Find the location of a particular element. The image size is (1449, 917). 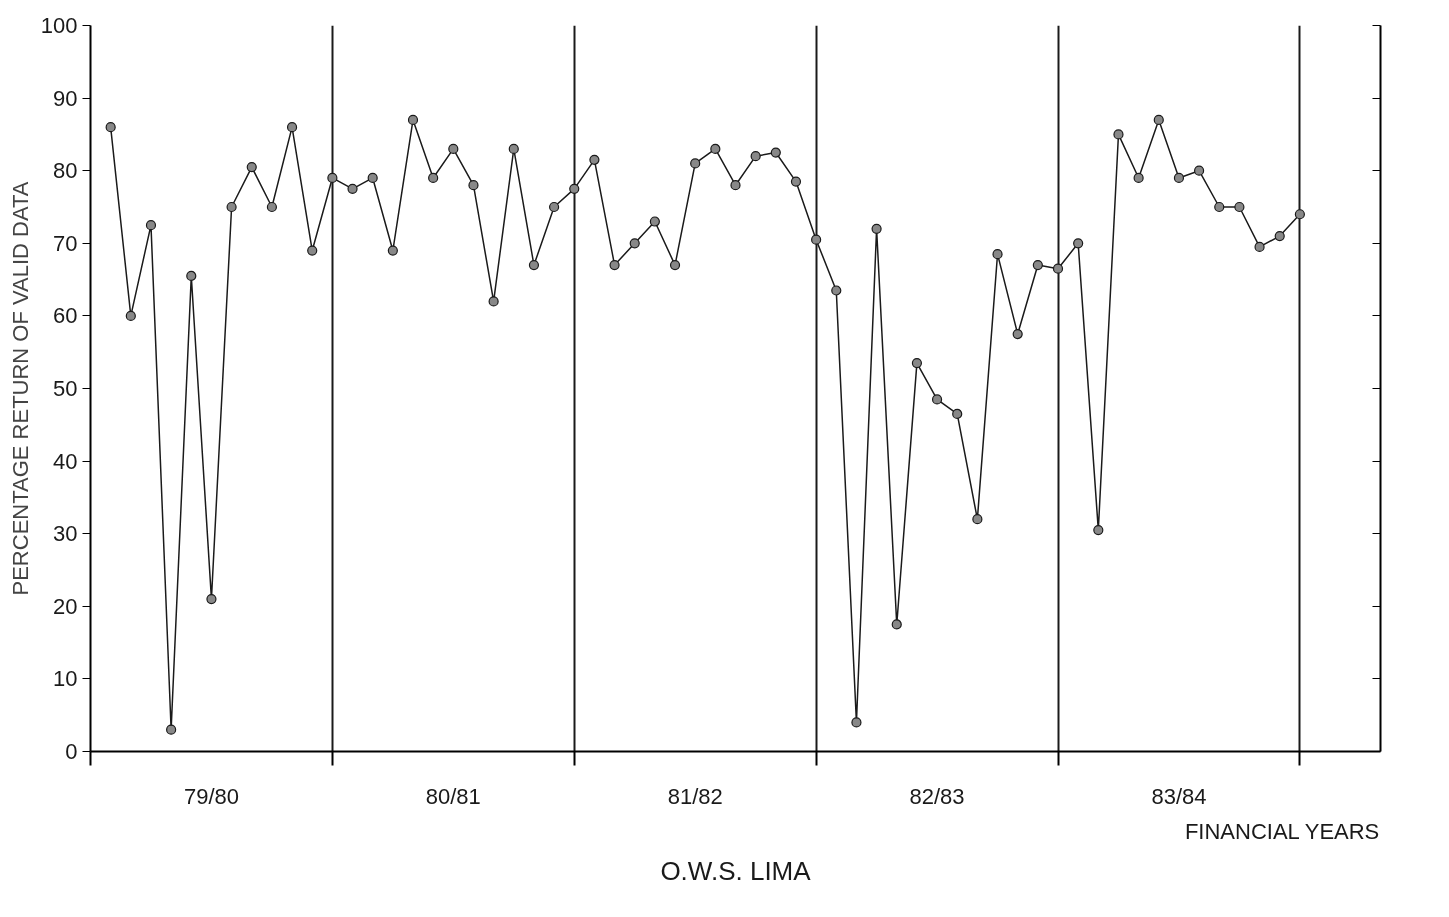

y-tick-label: 10 is located at coordinates (65, 679).